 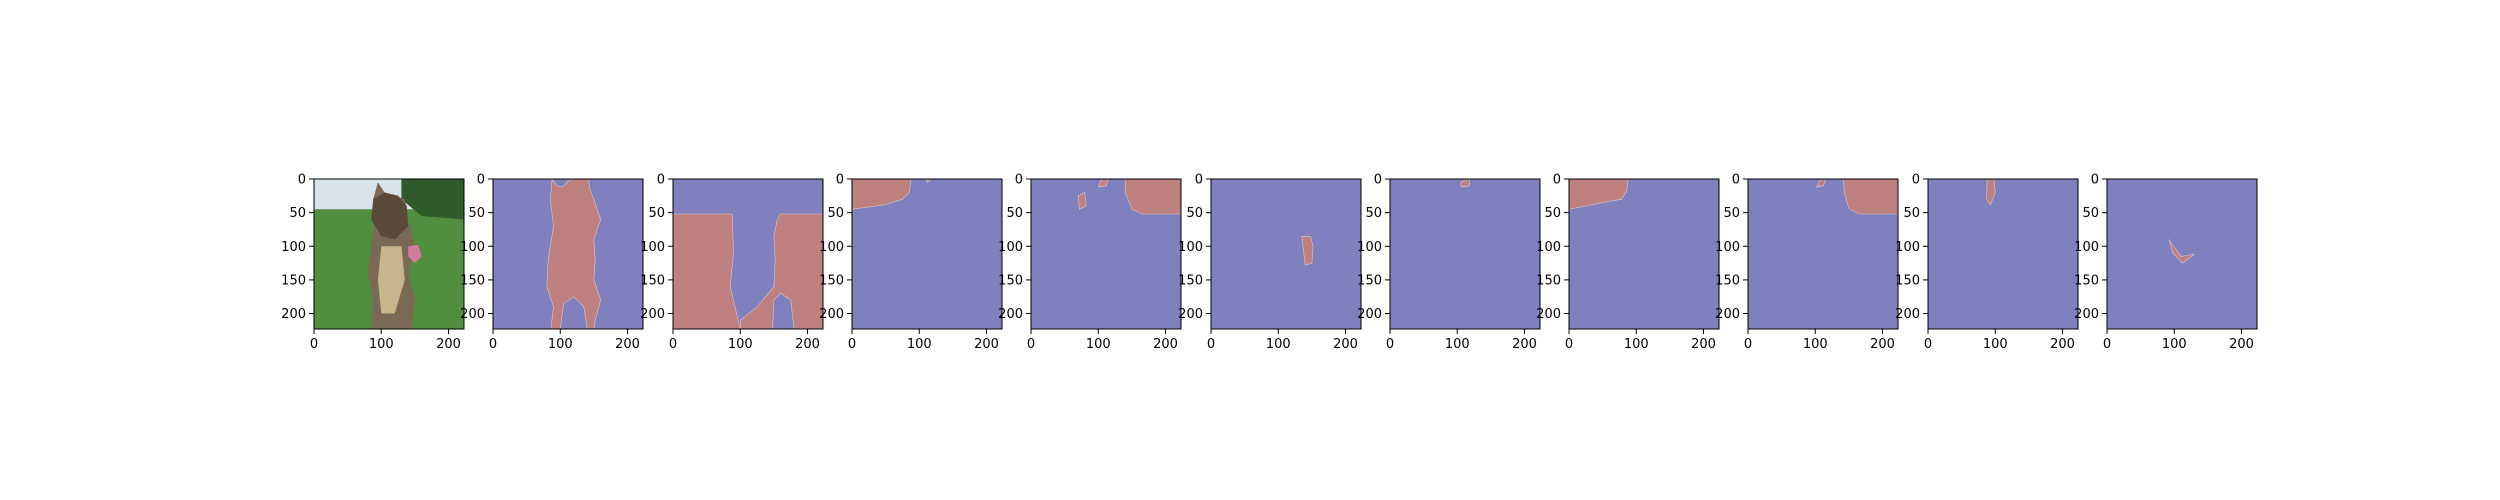 I want to click on panel-0: 0 100 200 0 50 100 150 200, so click(x=373, y=262).